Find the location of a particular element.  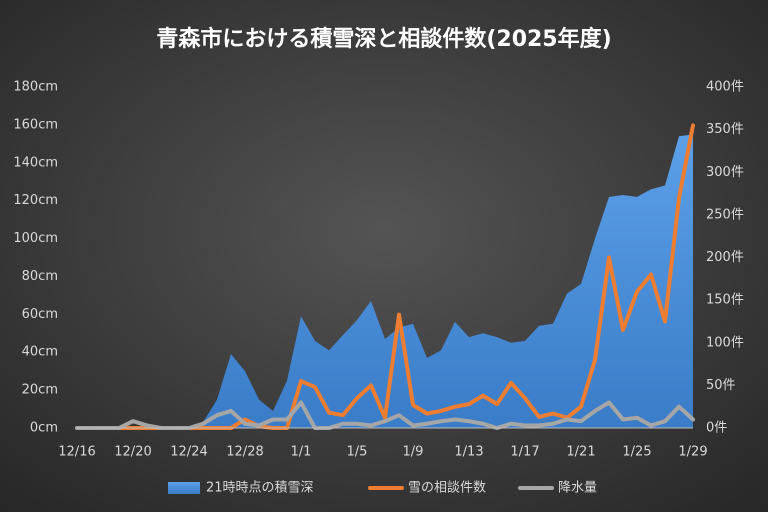

y-tick-label: 80cm is located at coordinates (40, 276).